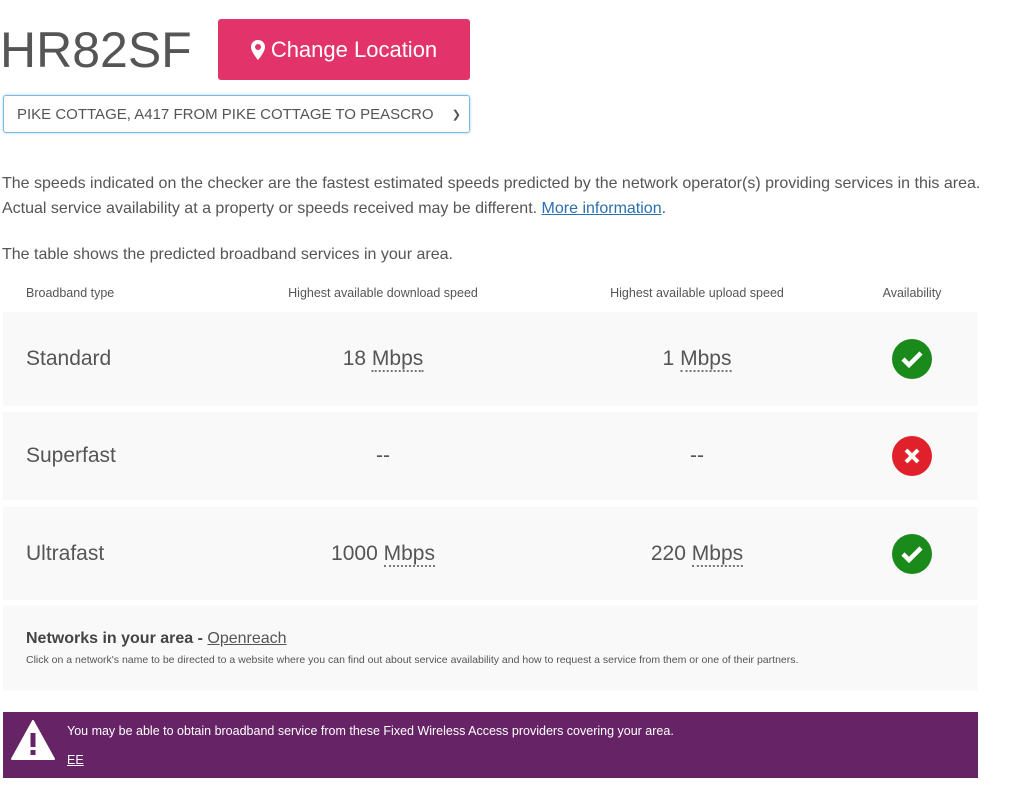  I want to click on download-value: --, so click(383, 455).